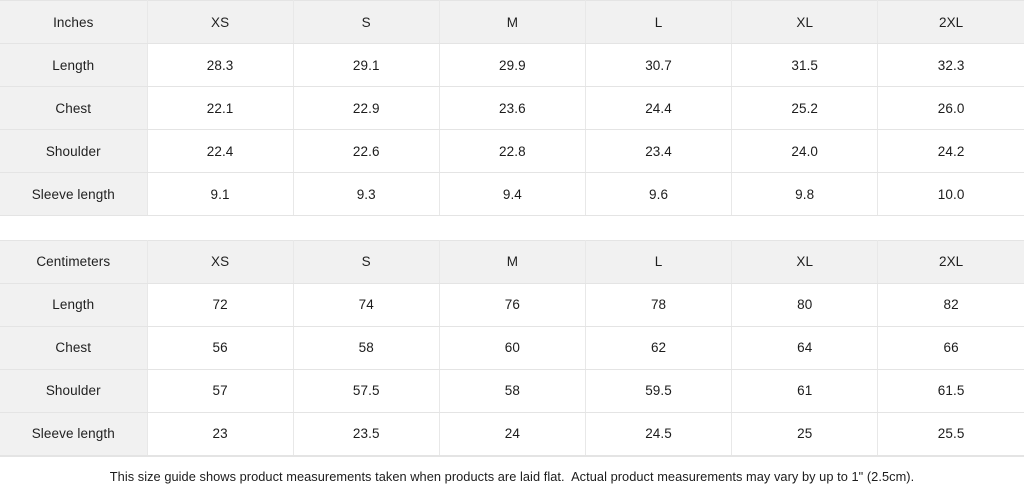 This screenshot has height=496, width=1024. I want to click on cell-sleeve-l: 9.6, so click(659, 194).